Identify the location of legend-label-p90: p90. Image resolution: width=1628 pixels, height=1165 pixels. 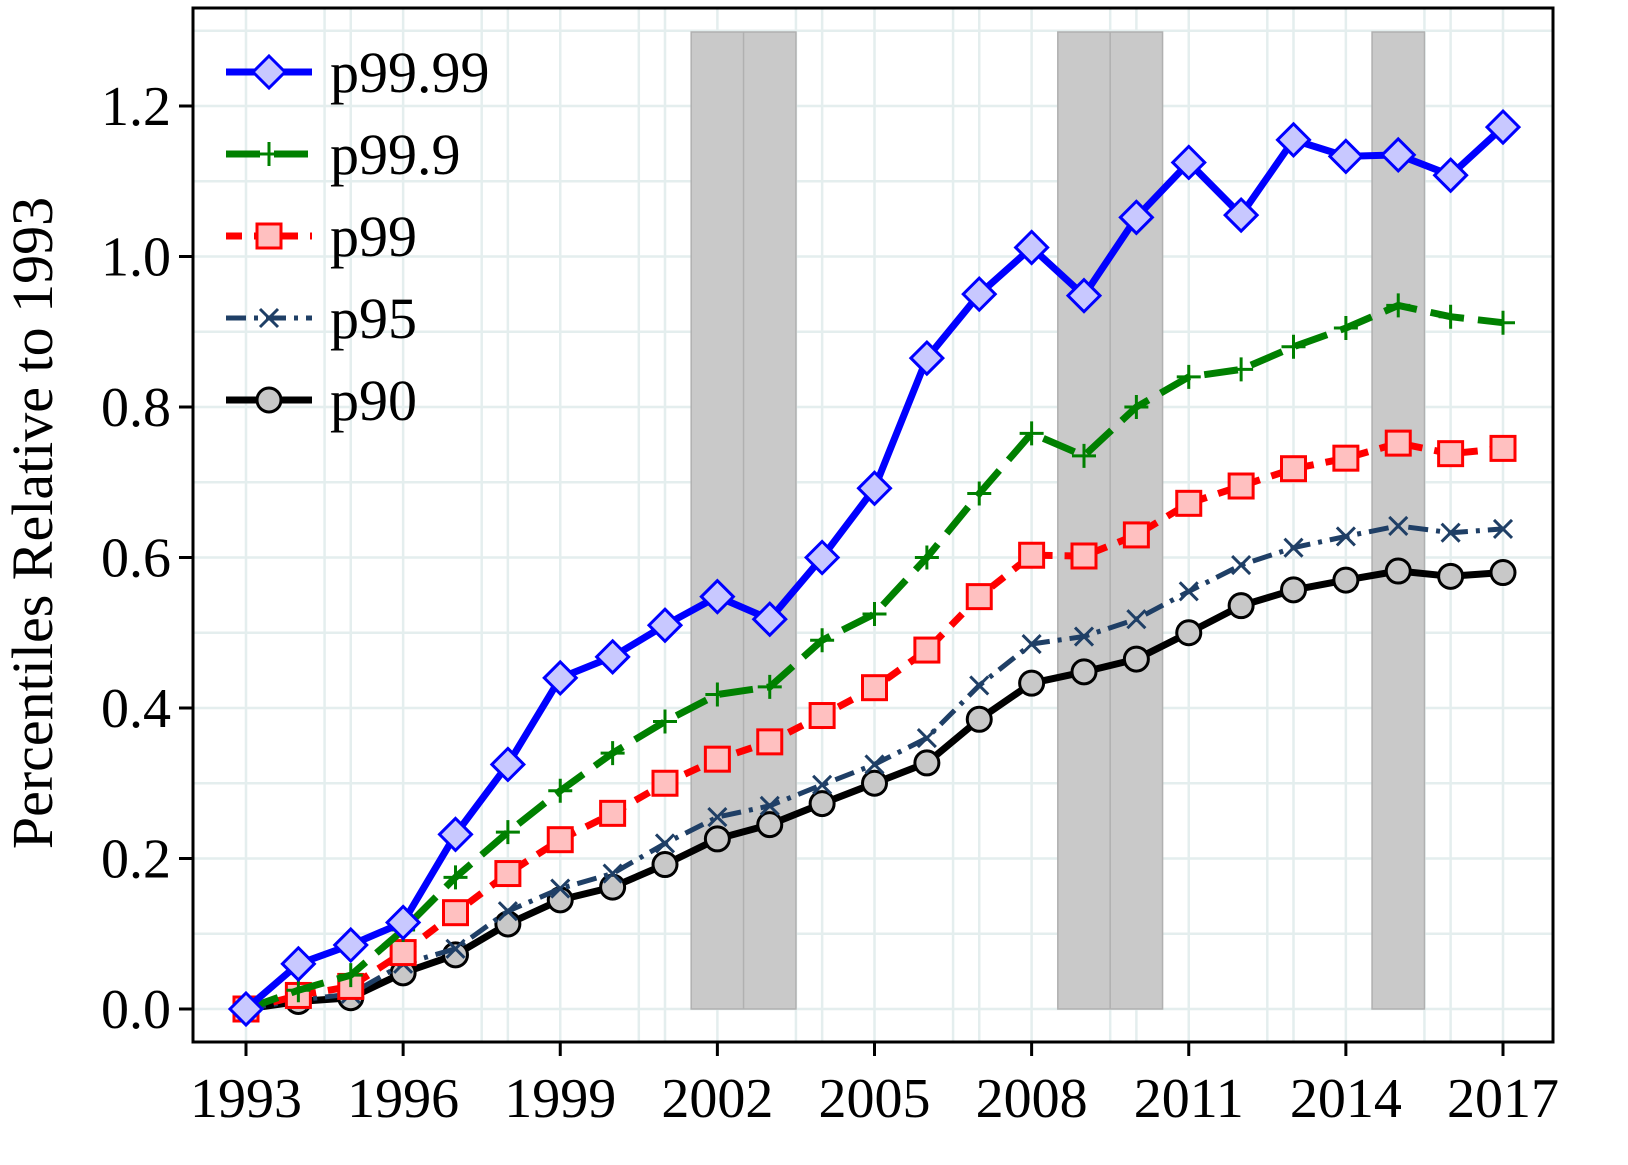
(373, 400).